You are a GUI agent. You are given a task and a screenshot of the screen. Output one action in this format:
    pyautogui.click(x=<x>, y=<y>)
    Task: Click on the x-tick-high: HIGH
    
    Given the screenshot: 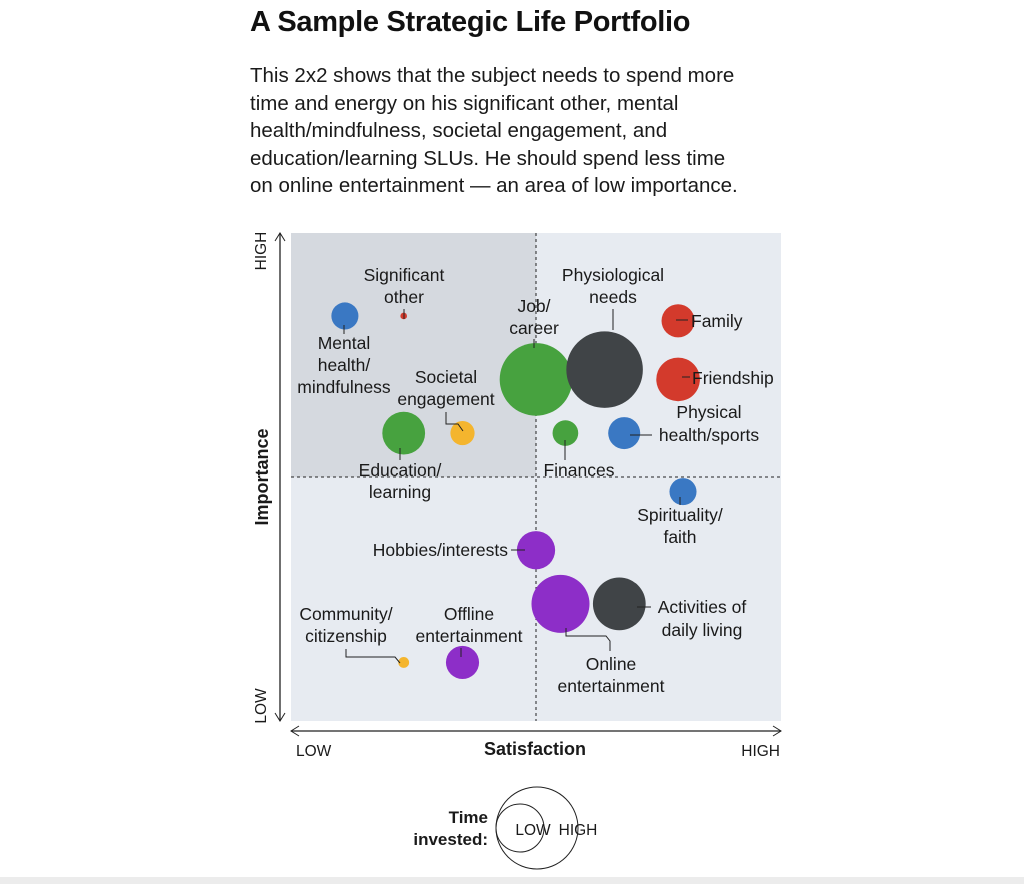 What is the action you would take?
    pyautogui.click(x=760, y=751)
    